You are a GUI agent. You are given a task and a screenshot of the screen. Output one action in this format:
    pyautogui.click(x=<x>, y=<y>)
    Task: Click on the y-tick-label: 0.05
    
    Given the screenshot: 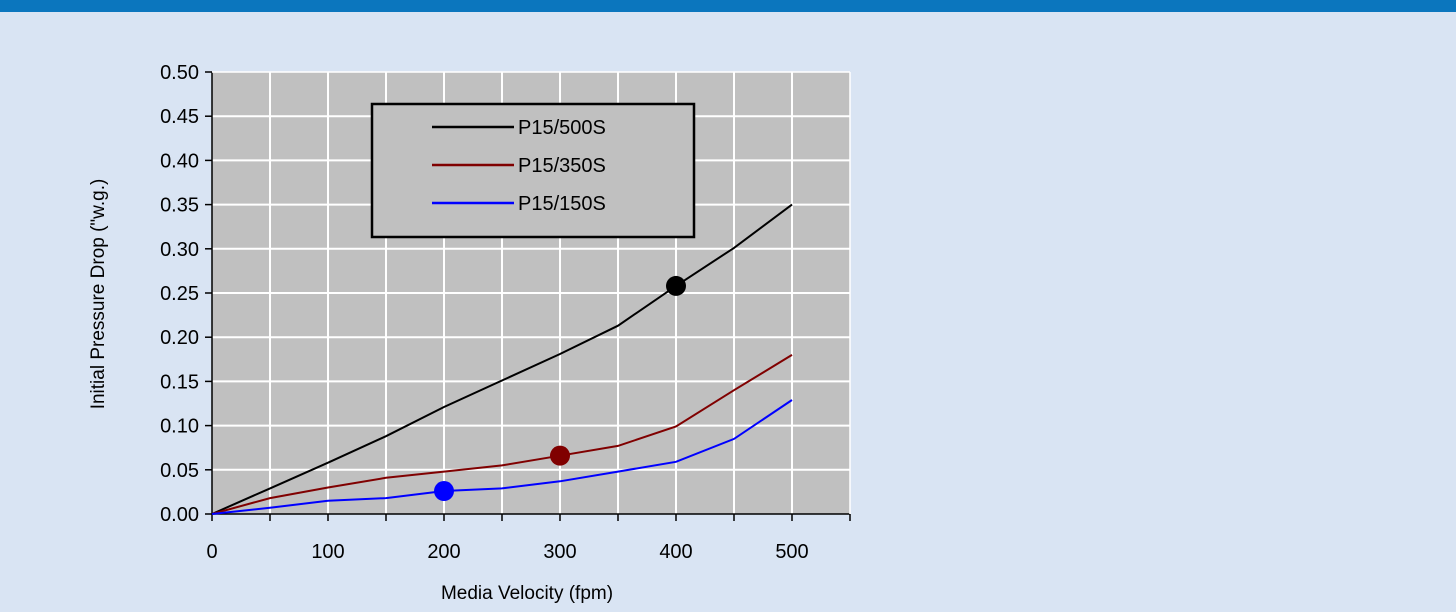 What is the action you would take?
    pyautogui.click(x=179, y=471)
    